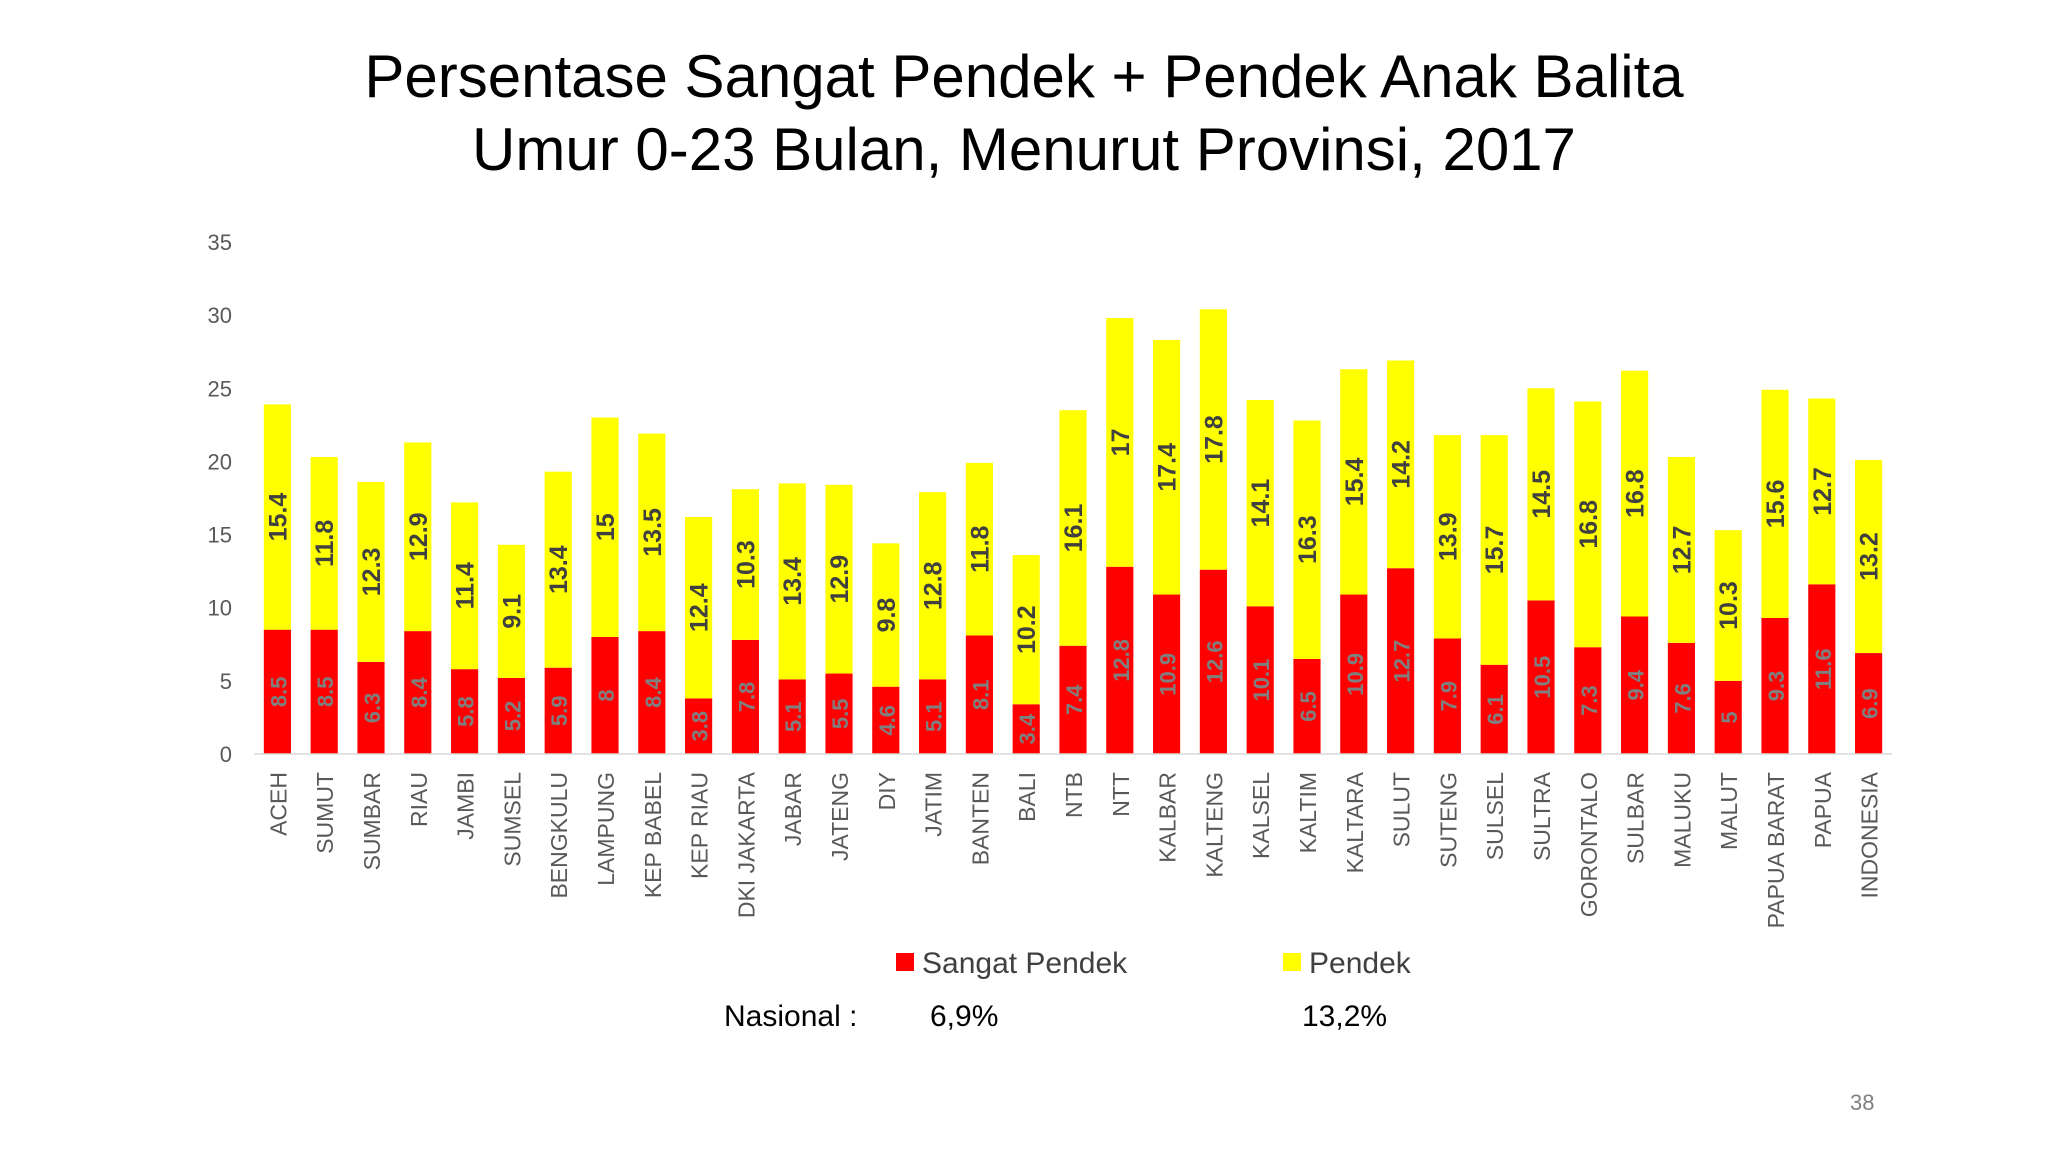  I want to click on data-label-sangat-pendek: 4.6, so click(887, 720).